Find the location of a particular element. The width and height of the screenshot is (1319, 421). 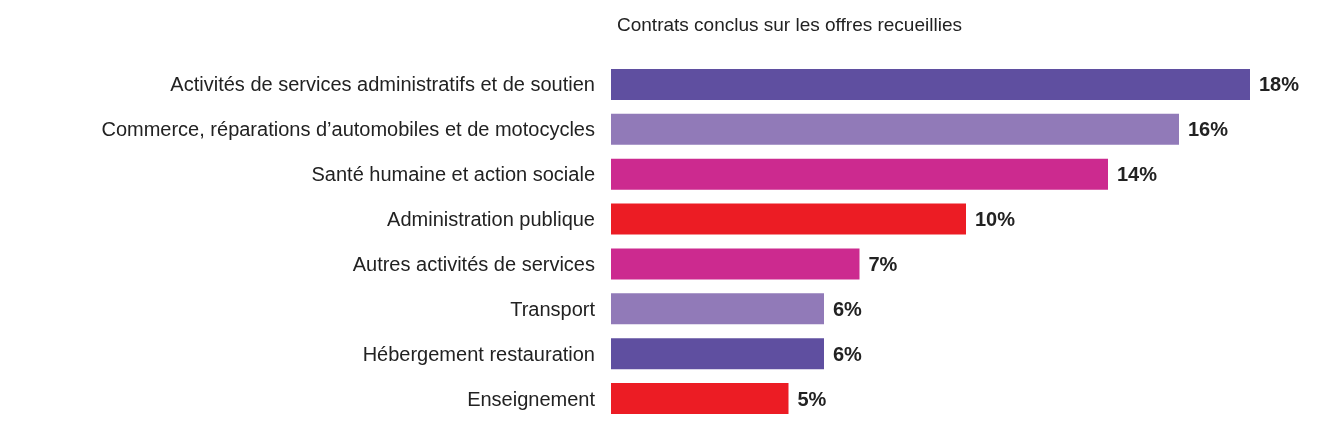

y-tick-label: Administration publique is located at coordinates (491, 219).